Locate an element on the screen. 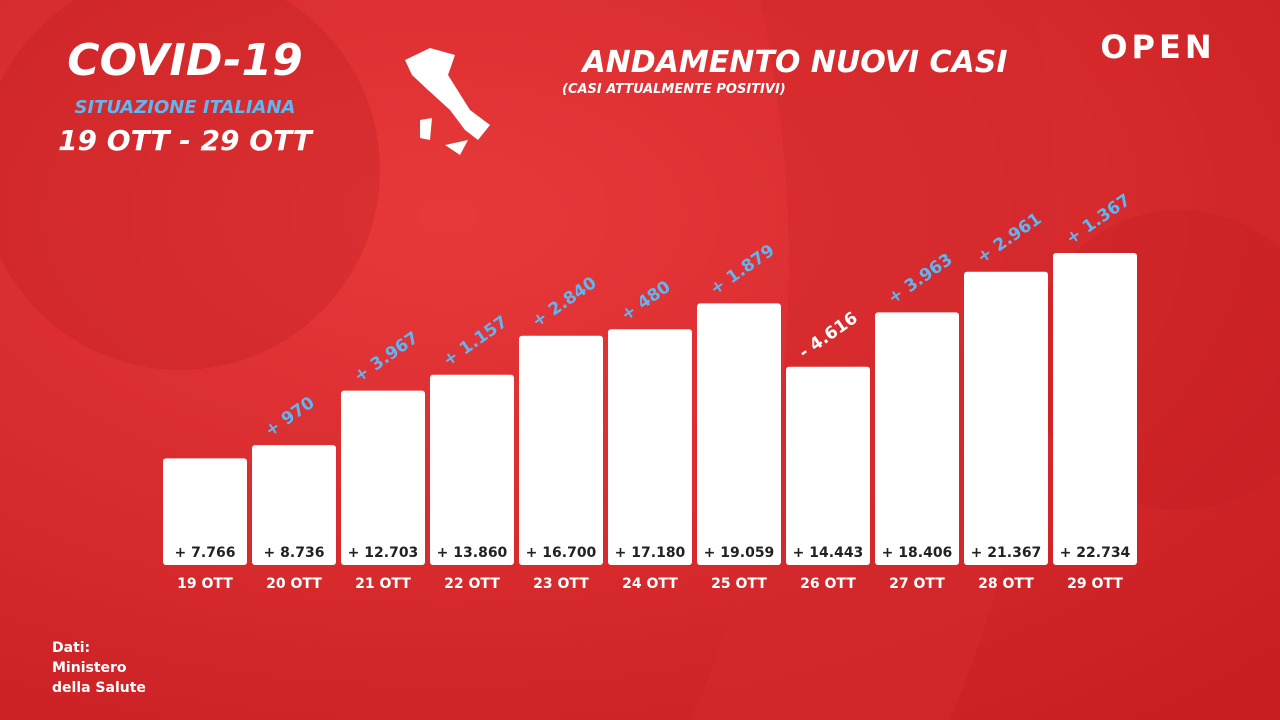  value-label: + 19.059 is located at coordinates (739, 553).